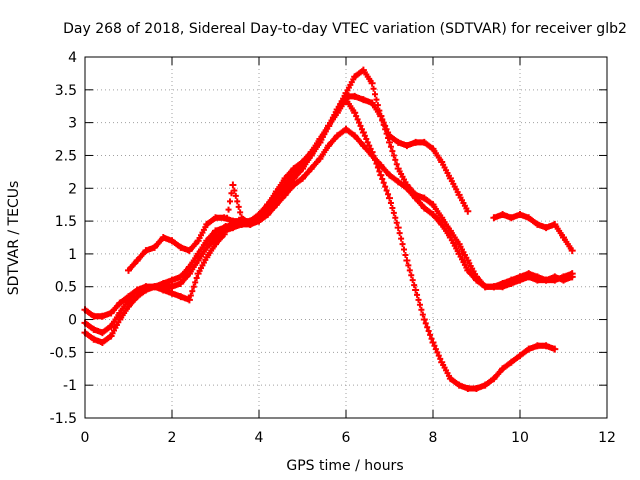  What do you see at coordinates (66, 91) in the screenshot?
I see `y-tick-label: 3.5` at bounding box center [66, 91].